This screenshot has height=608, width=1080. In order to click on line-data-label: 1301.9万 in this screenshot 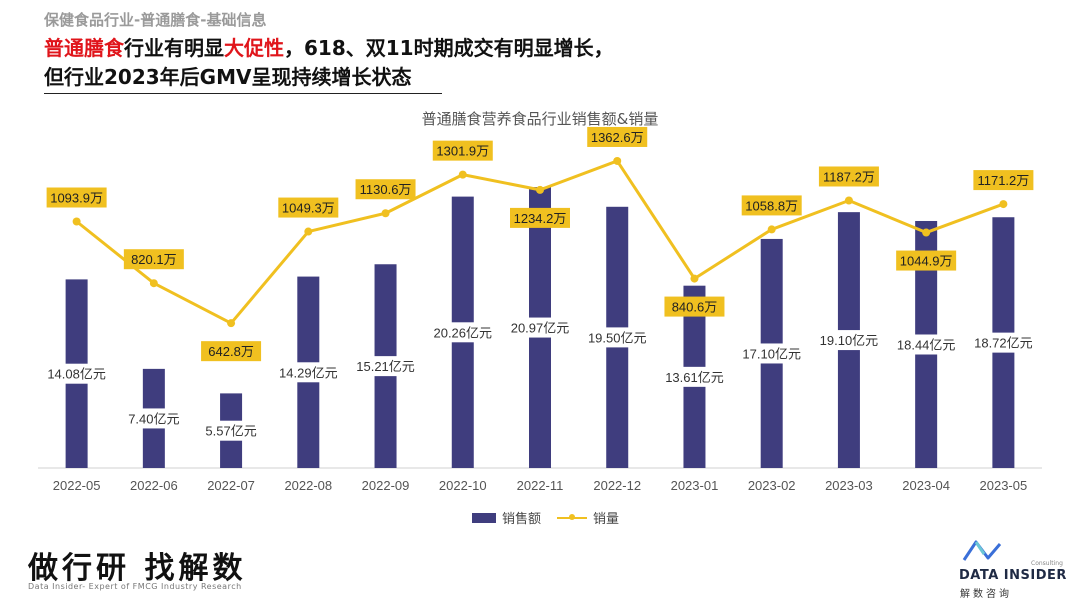, I will do `click(462, 151)`.